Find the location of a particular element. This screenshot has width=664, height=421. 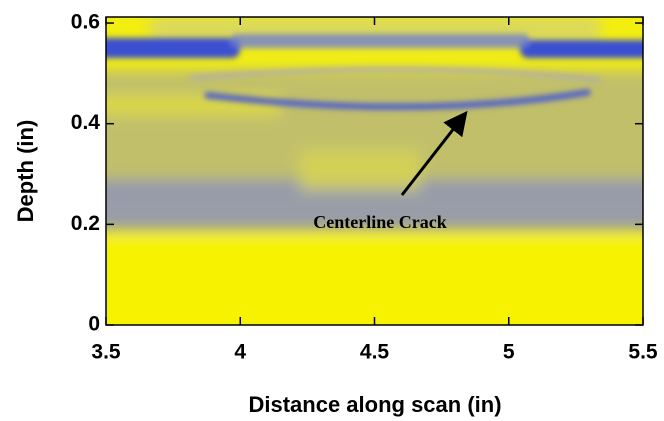

y-tick-label: 0.4 is located at coordinates (86, 122).